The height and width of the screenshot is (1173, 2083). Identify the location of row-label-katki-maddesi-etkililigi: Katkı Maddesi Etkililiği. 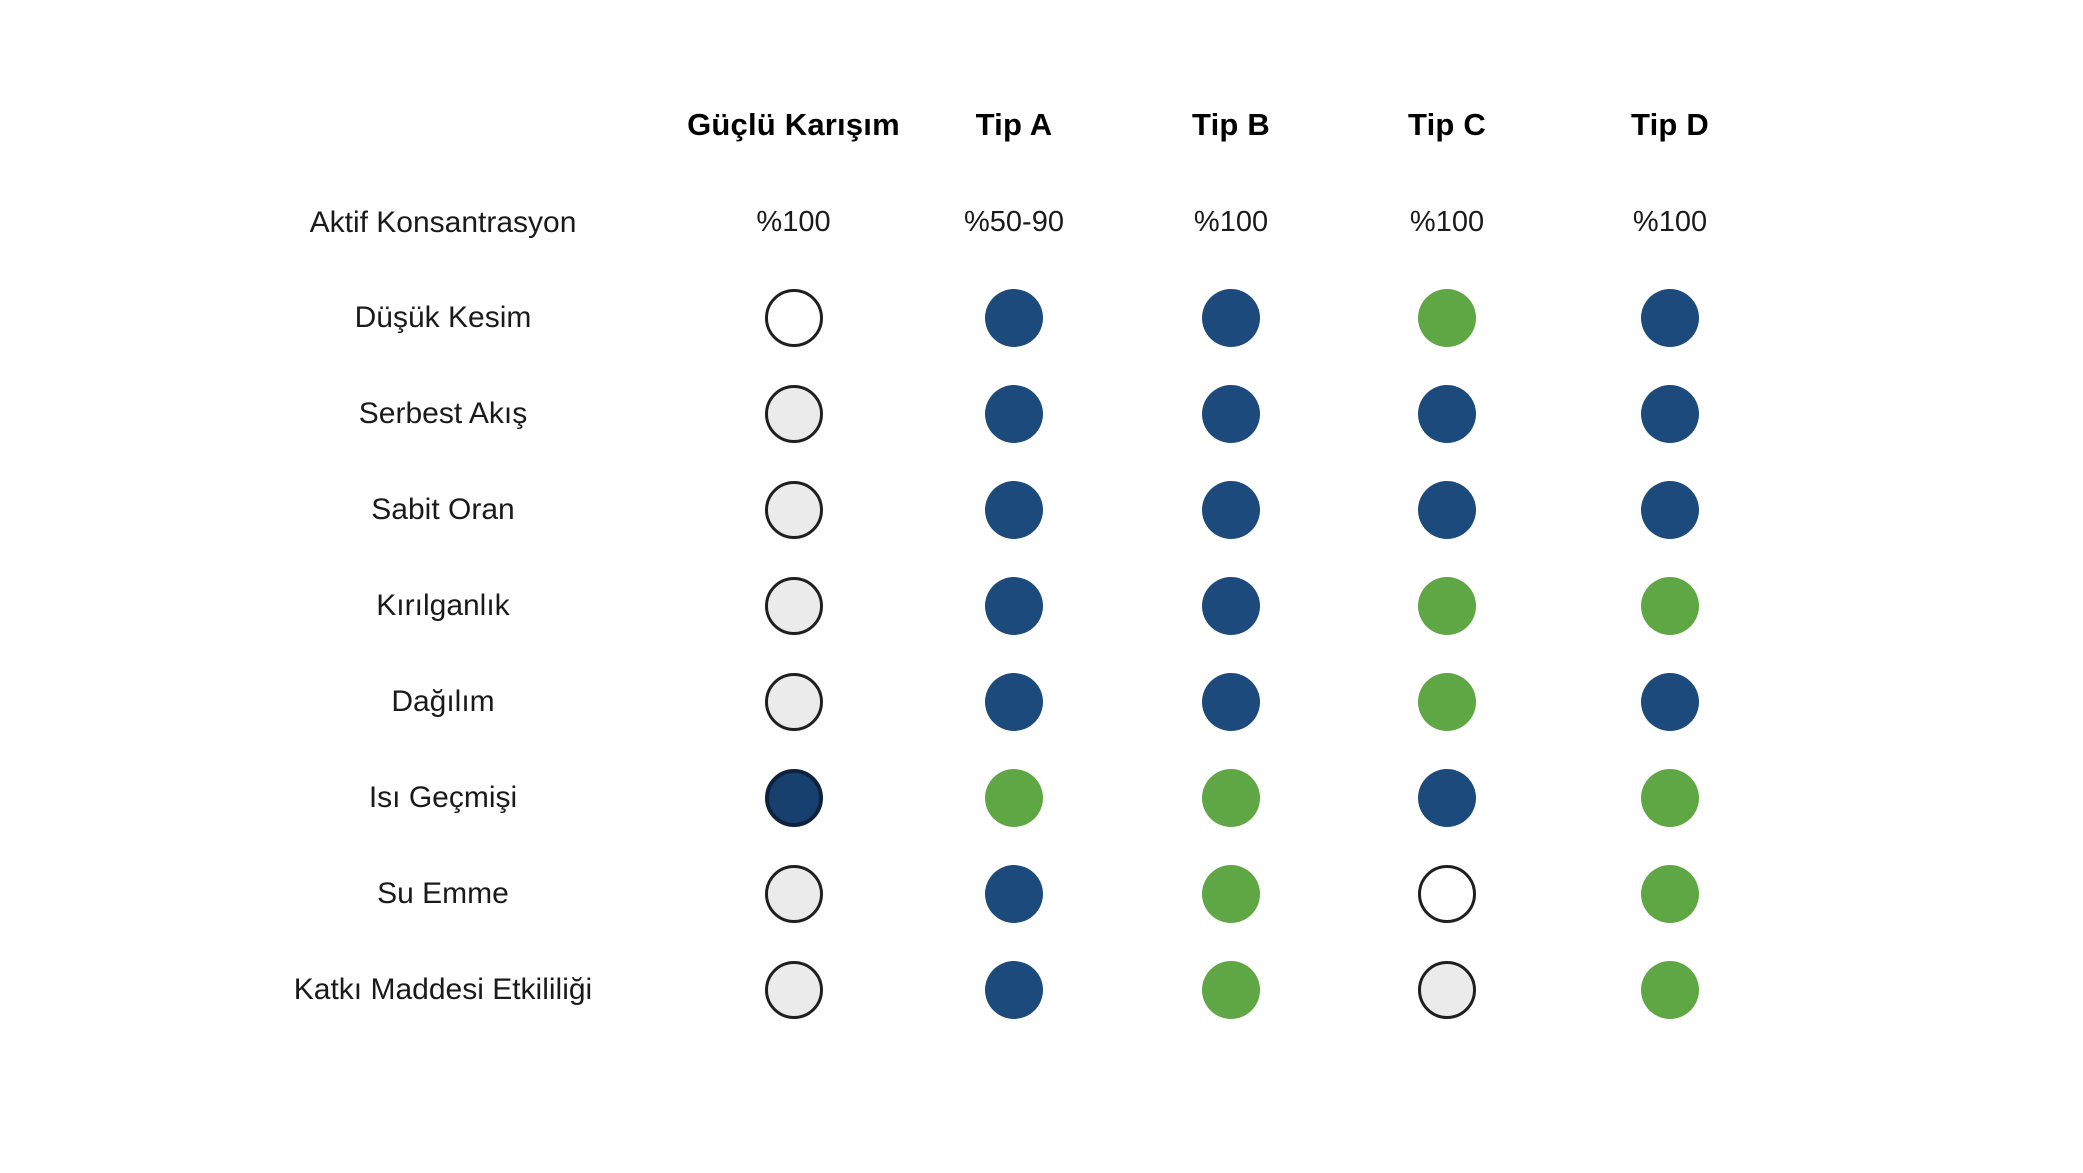
(443, 989).